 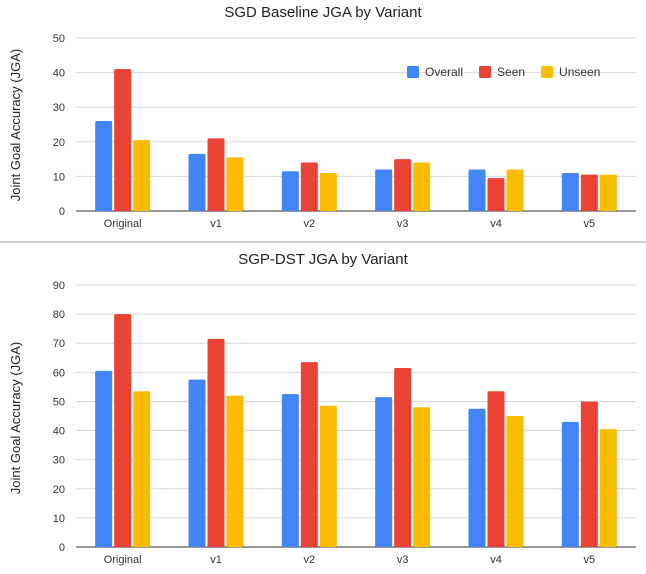 What do you see at coordinates (59, 125) in the screenshot?
I see `y-tick-labels: 0 10 20 30 40 50` at bounding box center [59, 125].